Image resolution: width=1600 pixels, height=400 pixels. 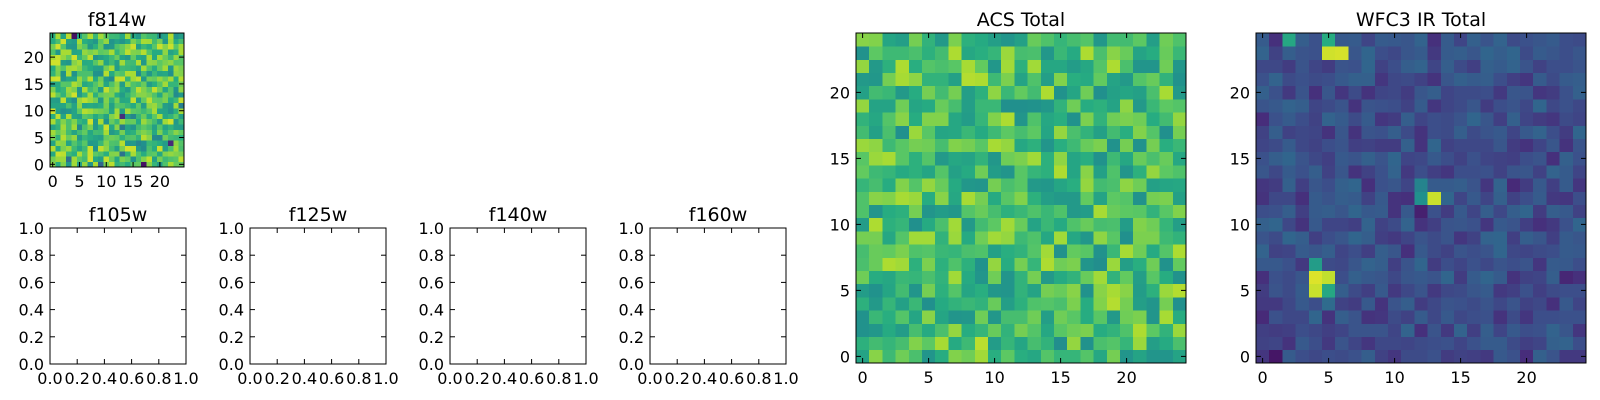 I want to click on y-tick-label: 20, so click(x=840, y=92).